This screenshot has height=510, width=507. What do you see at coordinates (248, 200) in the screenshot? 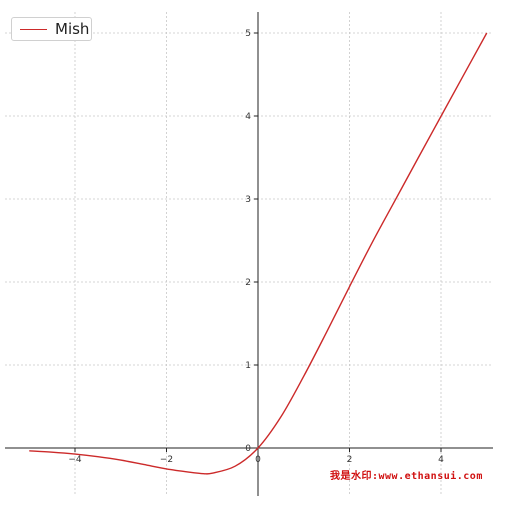
I see `y-tick-label: 3` at bounding box center [248, 200].